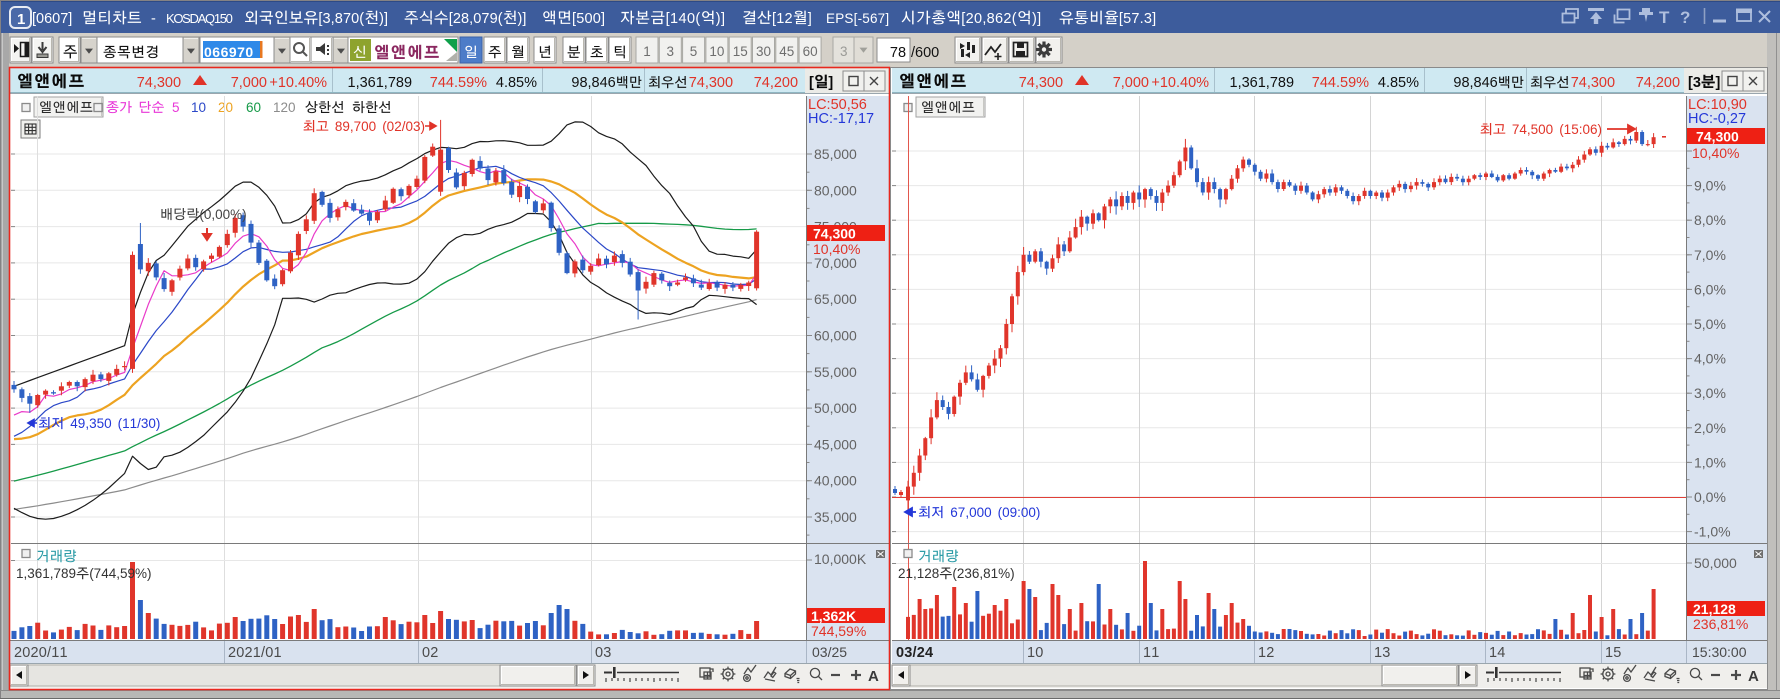 This screenshot has height=699, width=1780. I want to click on svg-text: 10,000K, so click(840, 559).